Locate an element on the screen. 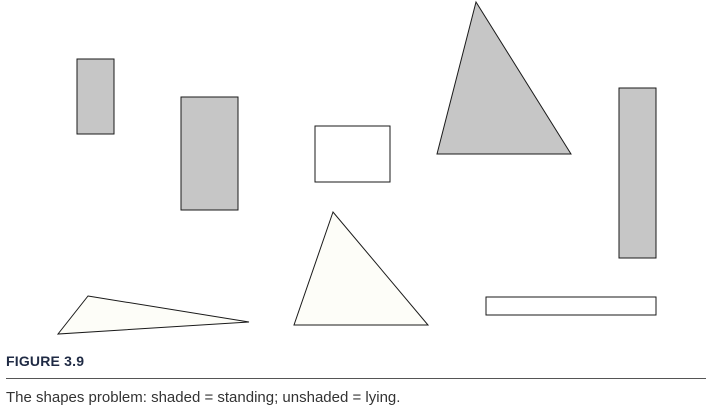 This screenshot has width=712, height=418. caption-divider is located at coordinates (356, 378).